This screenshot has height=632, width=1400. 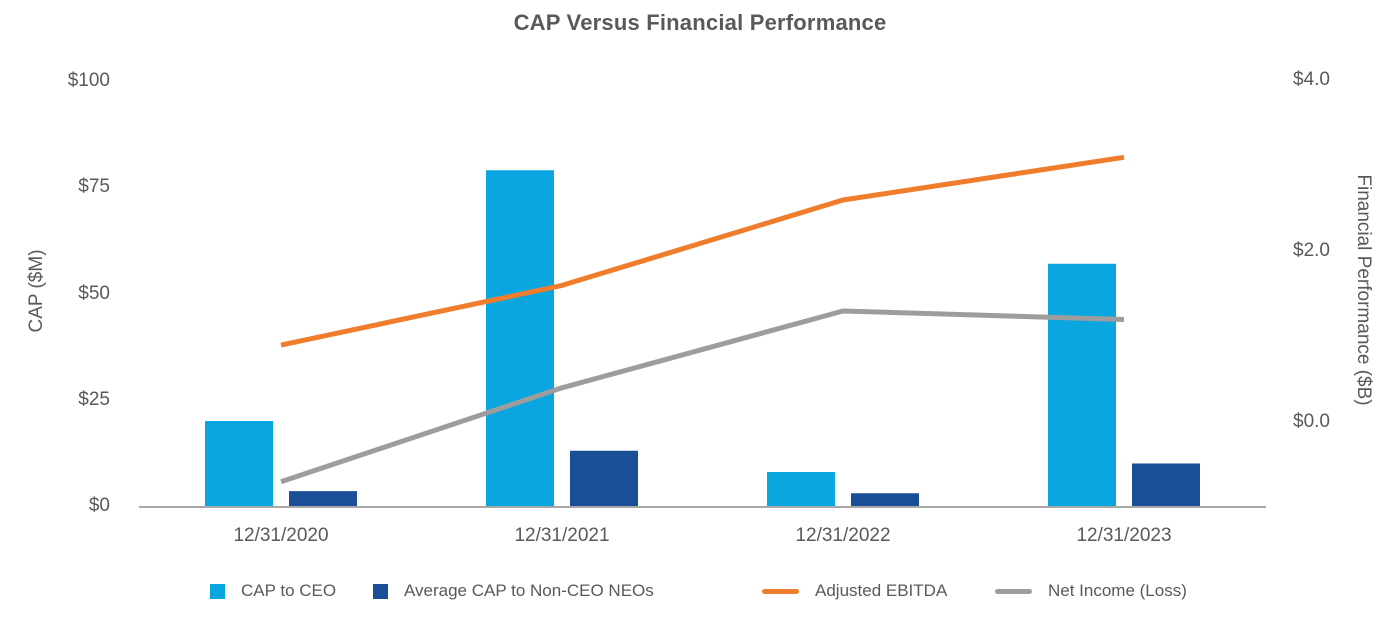 What do you see at coordinates (94, 399) in the screenshot?
I see `left-axis-tick-label: $25` at bounding box center [94, 399].